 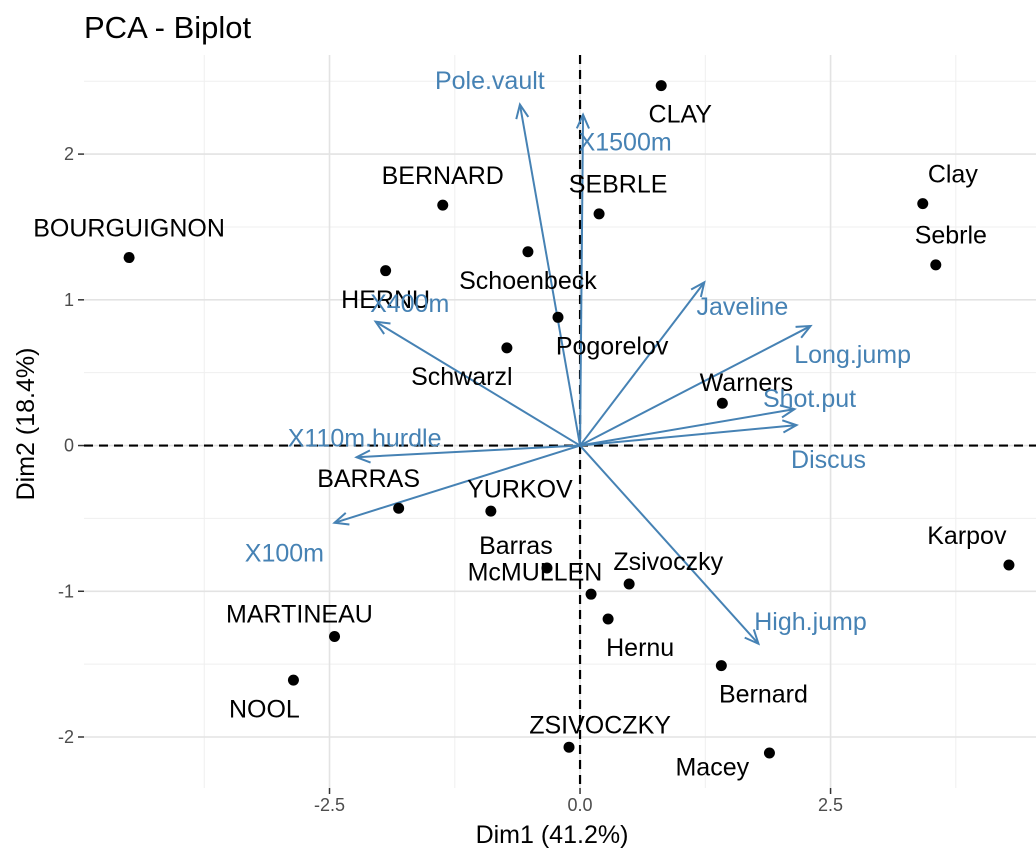 I want to click on variable-label: Long.jump, so click(x=852, y=355).